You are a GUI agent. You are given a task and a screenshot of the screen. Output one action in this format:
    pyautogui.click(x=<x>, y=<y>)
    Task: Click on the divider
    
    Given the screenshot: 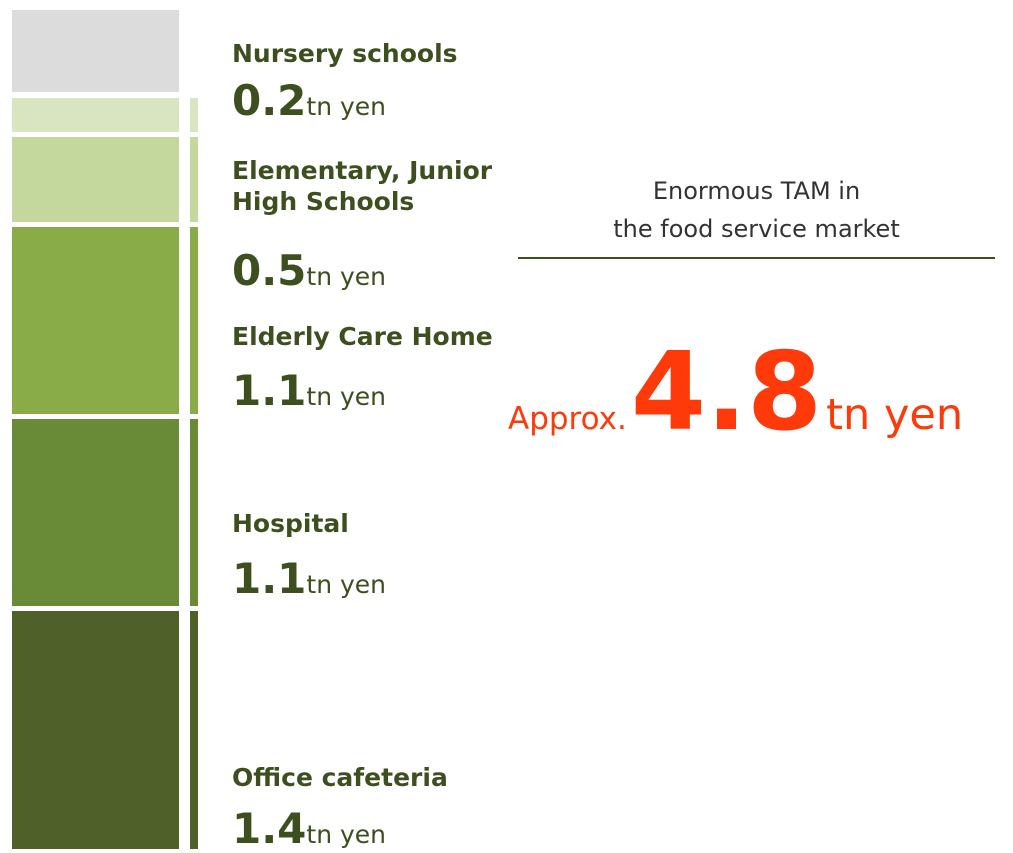 What is the action you would take?
    pyautogui.click(x=756, y=258)
    